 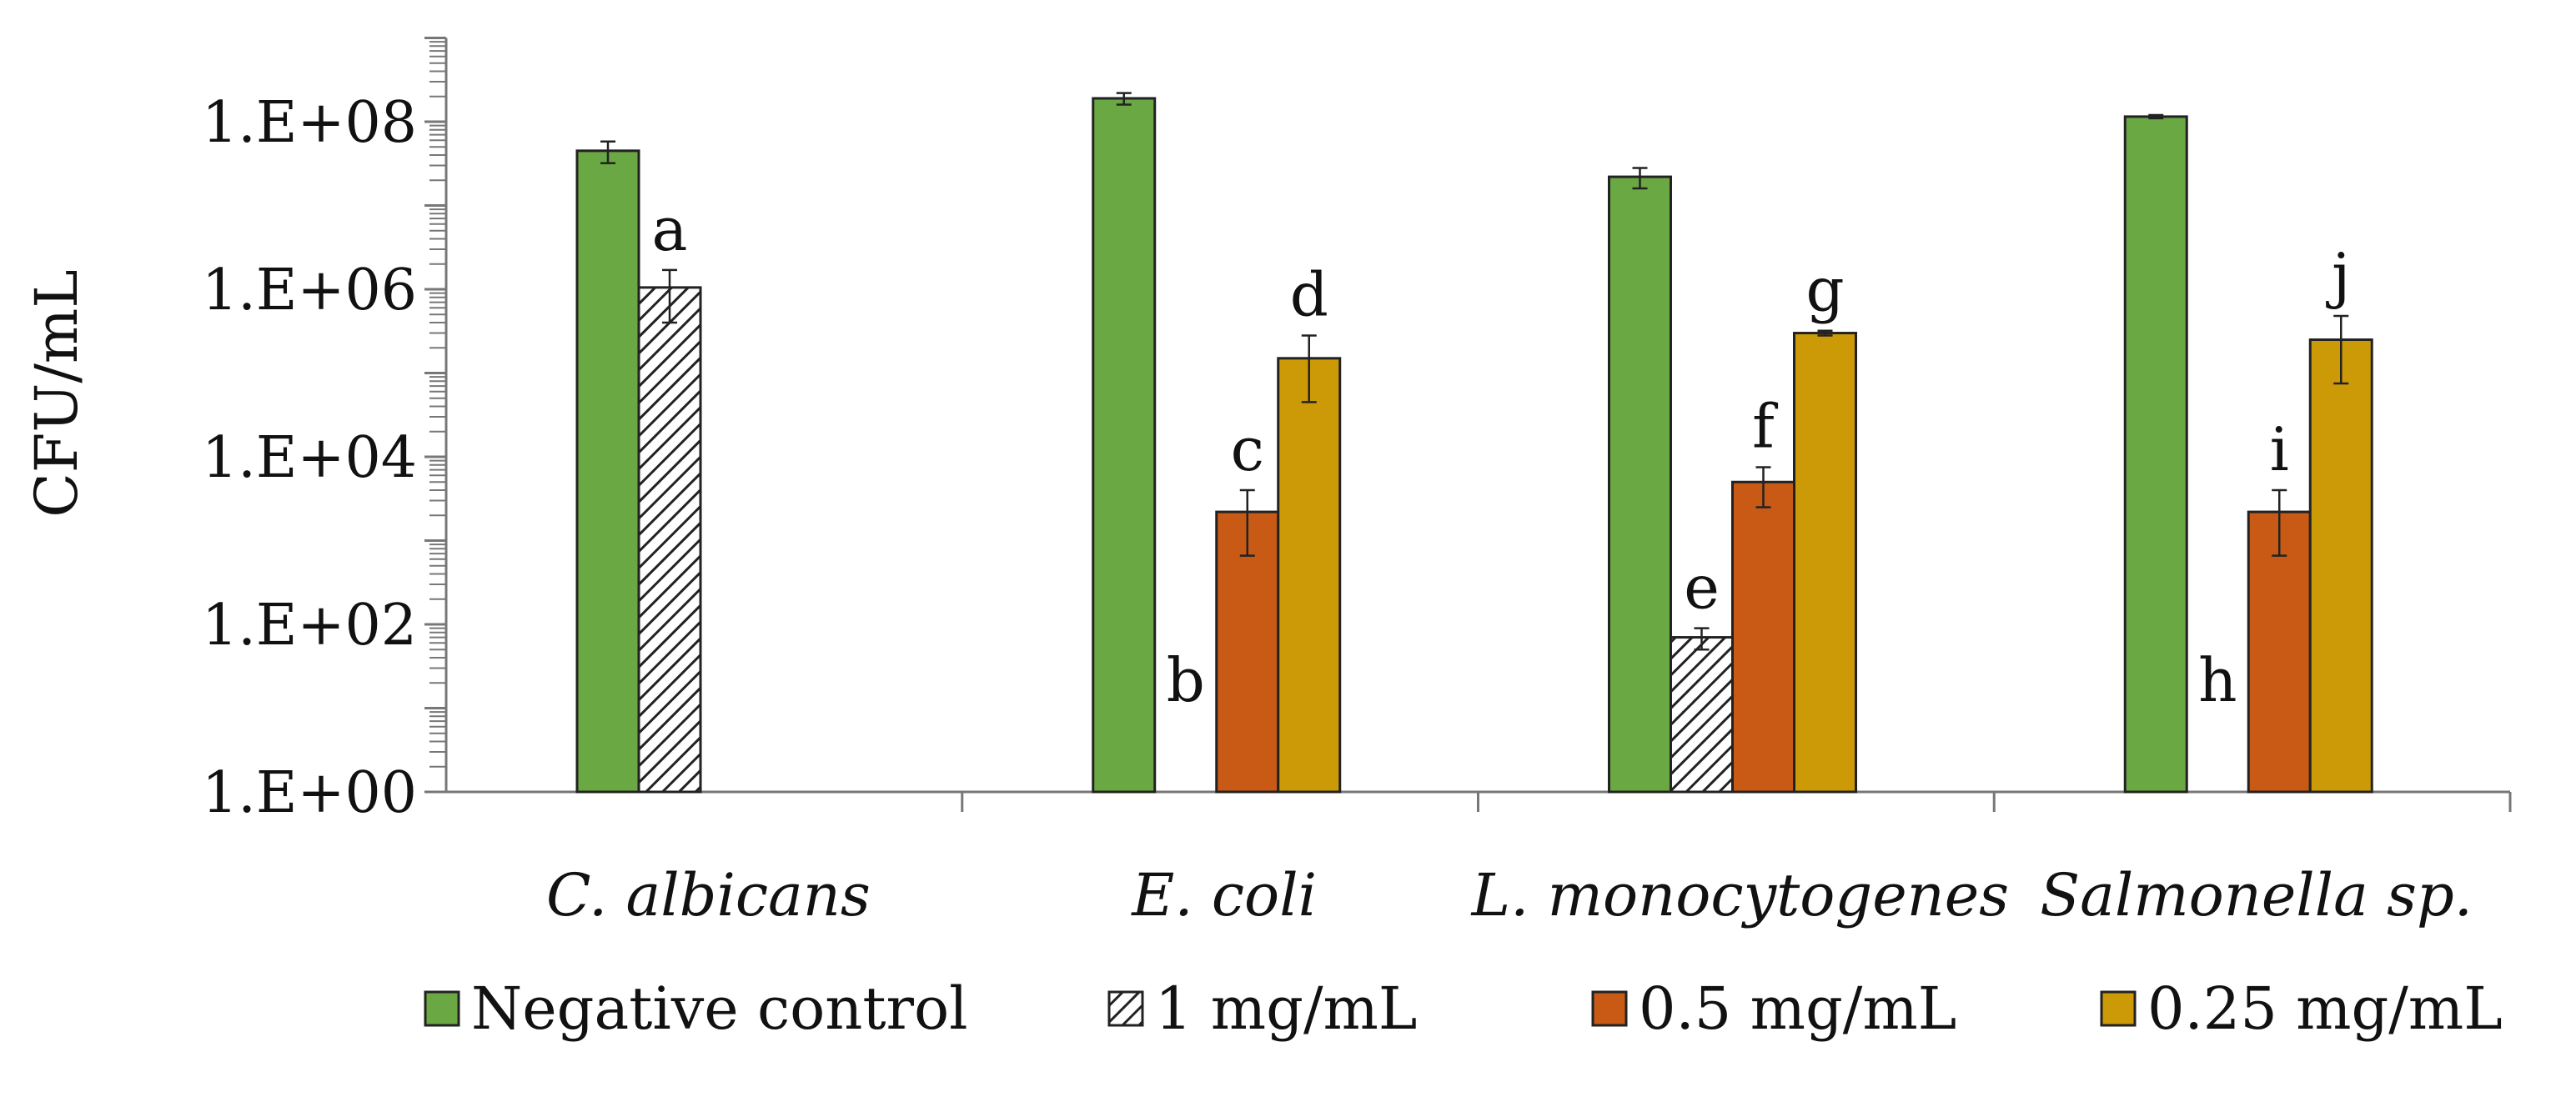 I want to click on significance-letter: a, so click(x=670, y=229).